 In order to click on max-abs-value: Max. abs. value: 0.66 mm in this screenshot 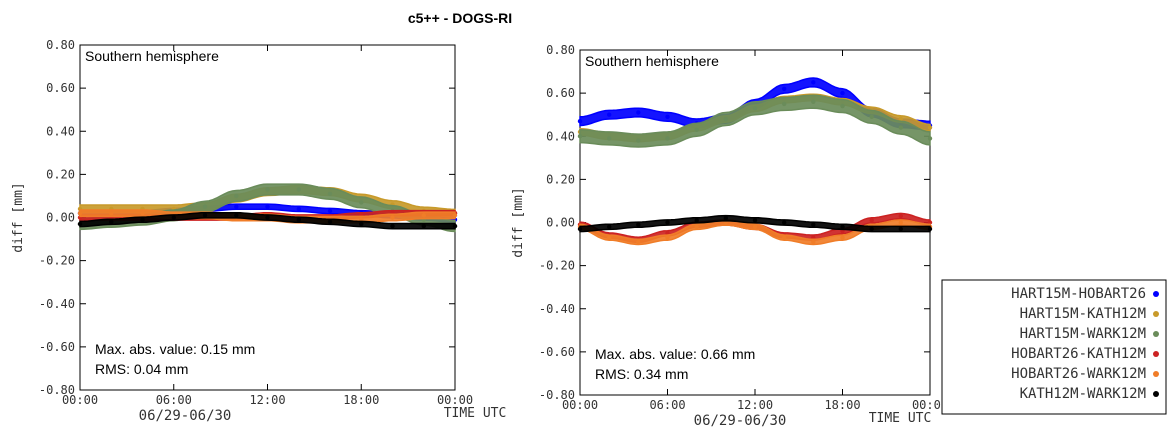, I will do `click(675, 354)`.